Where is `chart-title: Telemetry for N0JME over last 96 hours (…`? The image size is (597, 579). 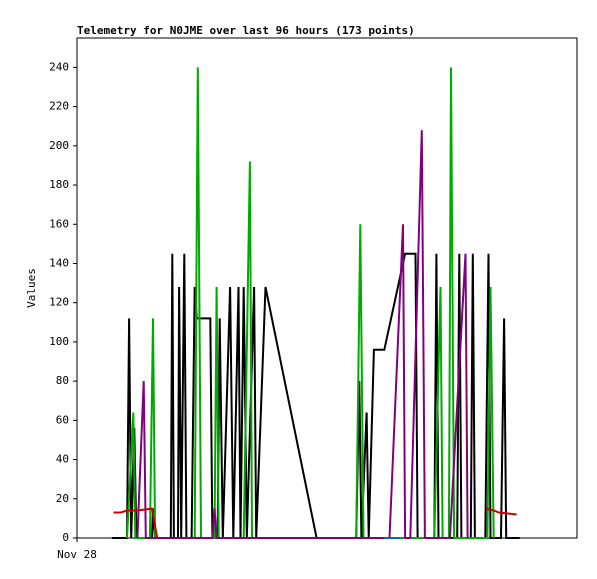 chart-title: Telemetry for N0JME over last 96 hours (… is located at coordinates (246, 30).